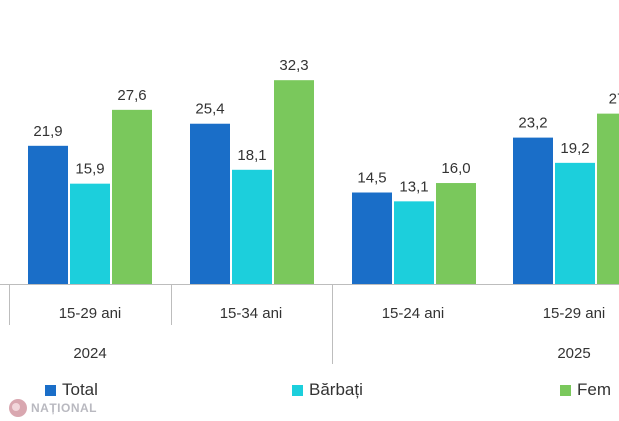 The width and height of the screenshot is (619, 421). I want to click on data-label-brbai-1: 18,1, so click(251, 155).